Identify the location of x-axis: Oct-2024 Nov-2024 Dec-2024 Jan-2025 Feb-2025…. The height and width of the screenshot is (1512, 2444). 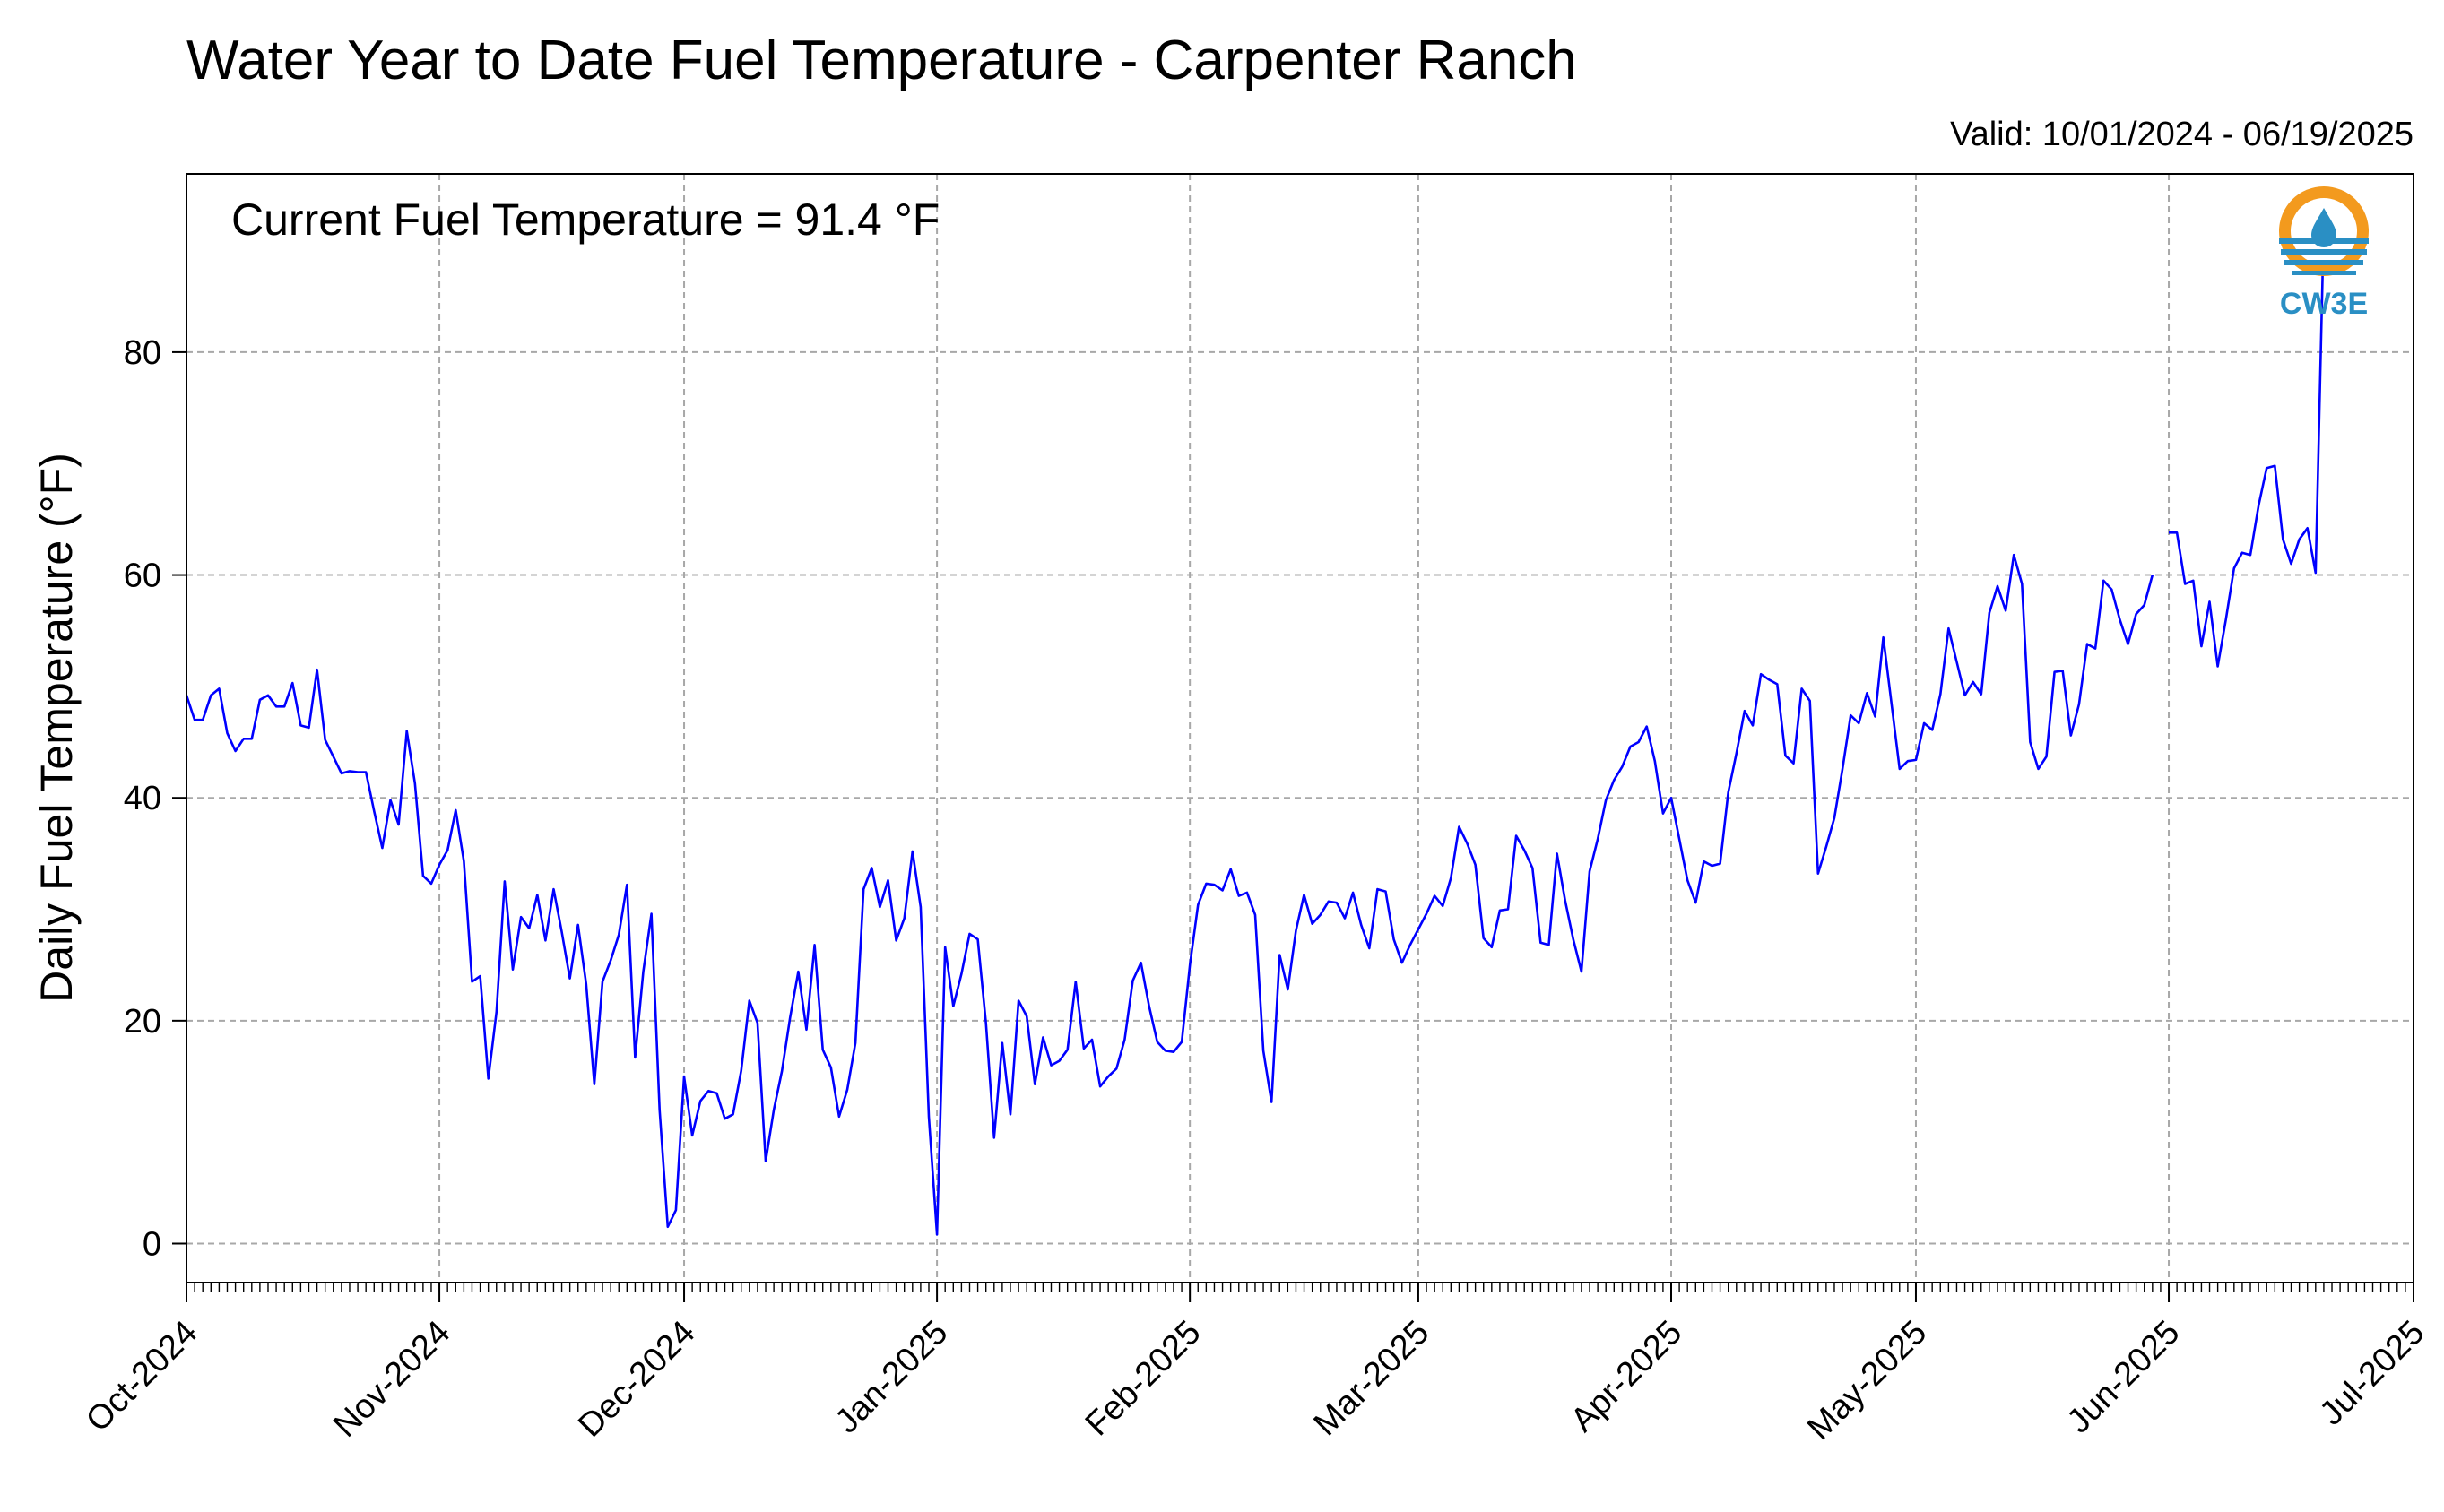
(1255, 1365).